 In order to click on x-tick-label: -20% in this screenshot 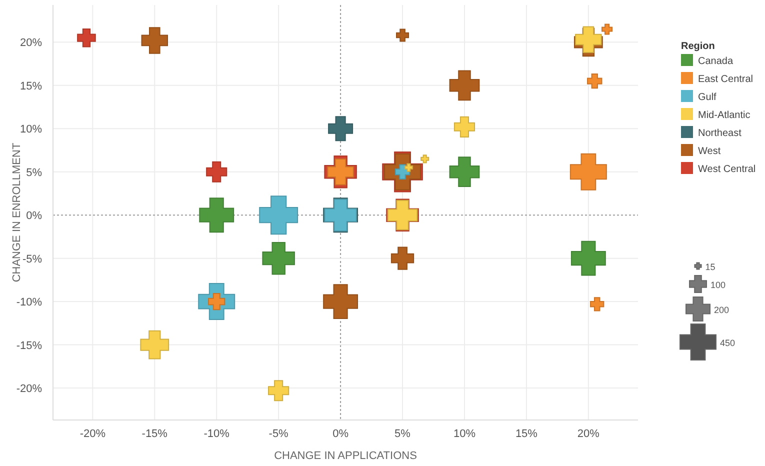, I will do `click(93, 434)`.